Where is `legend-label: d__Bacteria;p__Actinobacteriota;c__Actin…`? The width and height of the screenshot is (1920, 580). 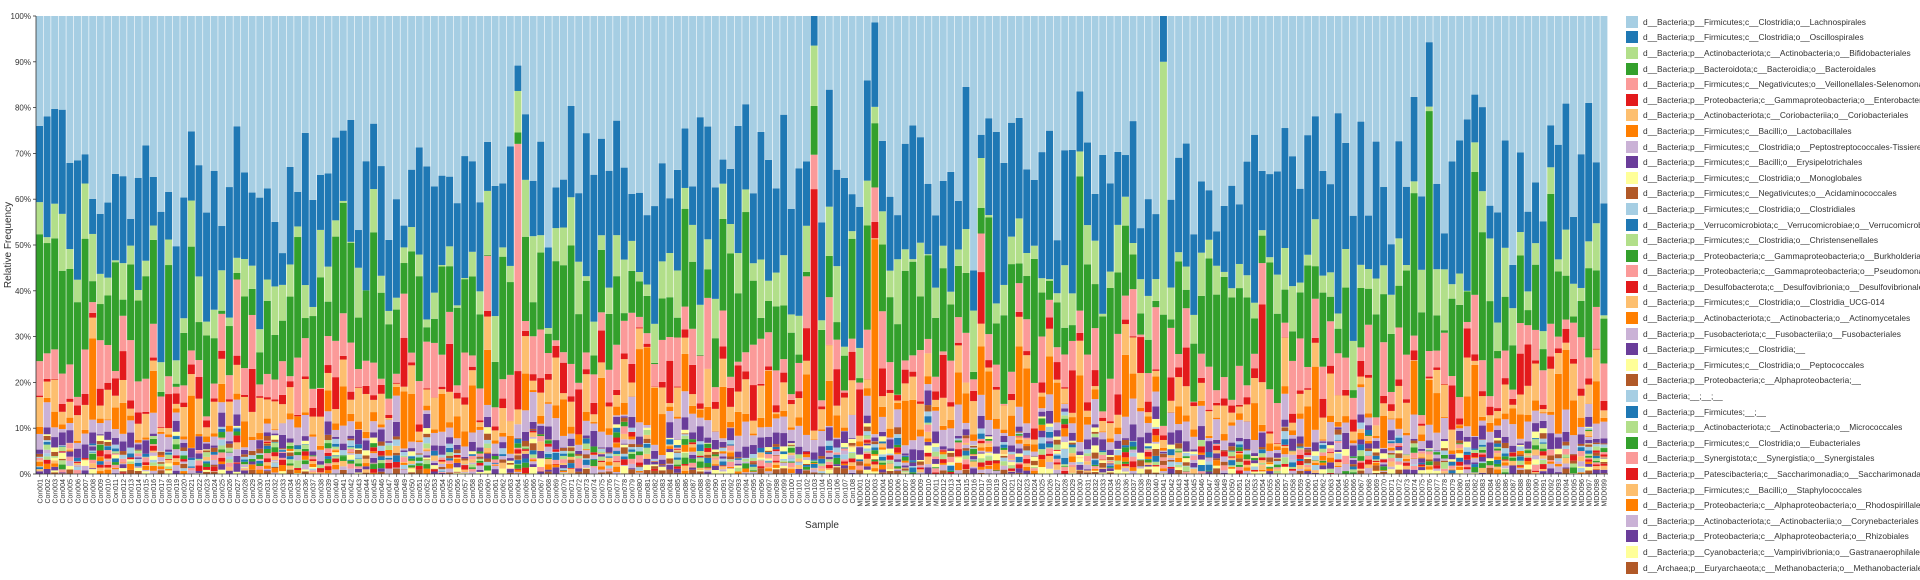 legend-label: d__Bacteria;p__Actinobacteriota;c__Actin… is located at coordinates (1777, 318).